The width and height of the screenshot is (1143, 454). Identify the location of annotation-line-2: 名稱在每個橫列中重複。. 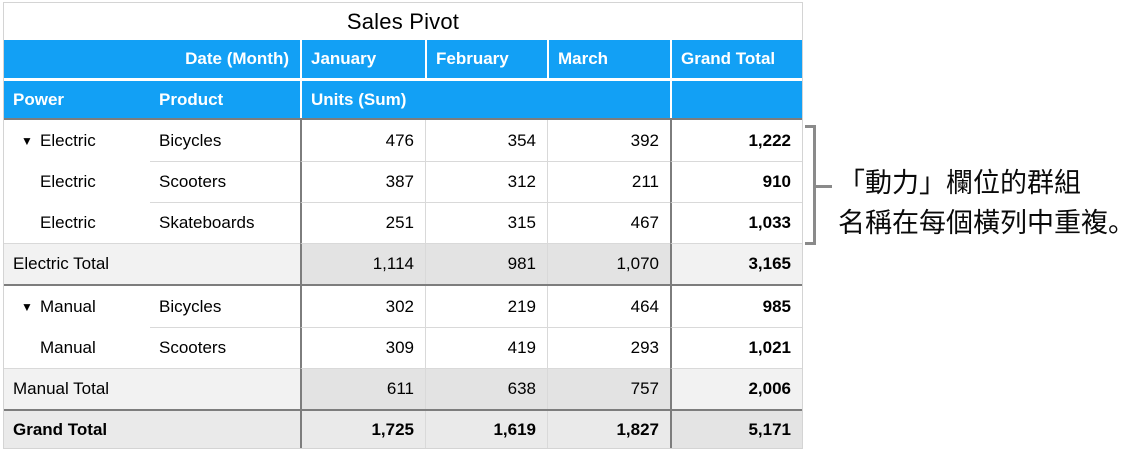
(986, 223).